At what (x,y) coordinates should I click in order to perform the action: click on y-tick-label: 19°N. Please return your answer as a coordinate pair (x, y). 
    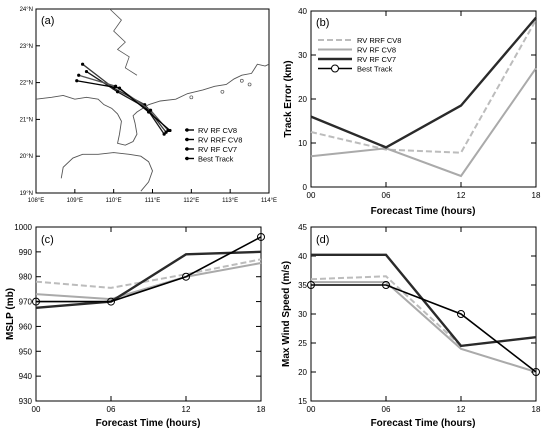
    Looking at the image, I should click on (26, 194).